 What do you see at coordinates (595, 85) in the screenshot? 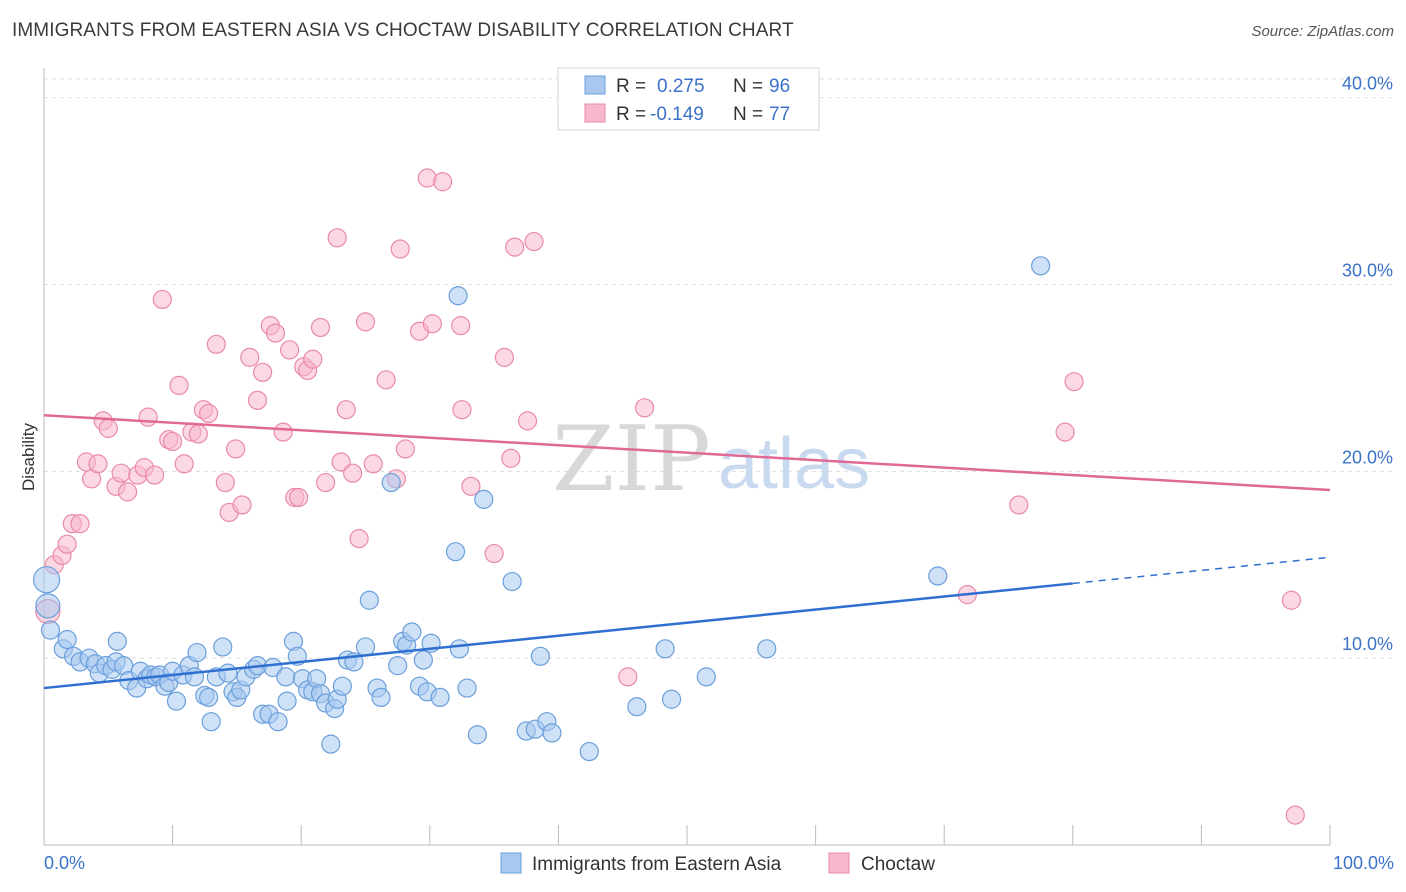
I see `legend-swatch-blue` at bounding box center [595, 85].